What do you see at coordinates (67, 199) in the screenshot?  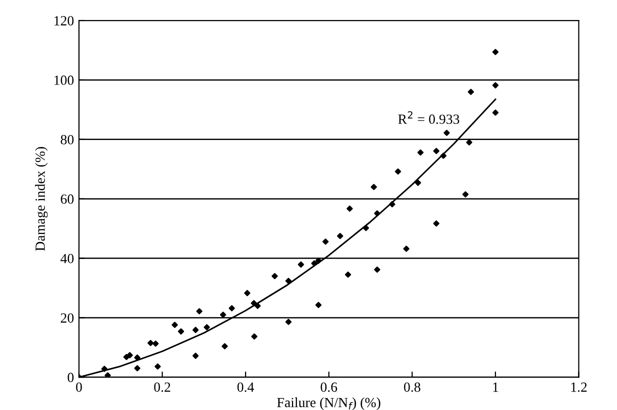 I see `y-tick-label: 60` at bounding box center [67, 199].